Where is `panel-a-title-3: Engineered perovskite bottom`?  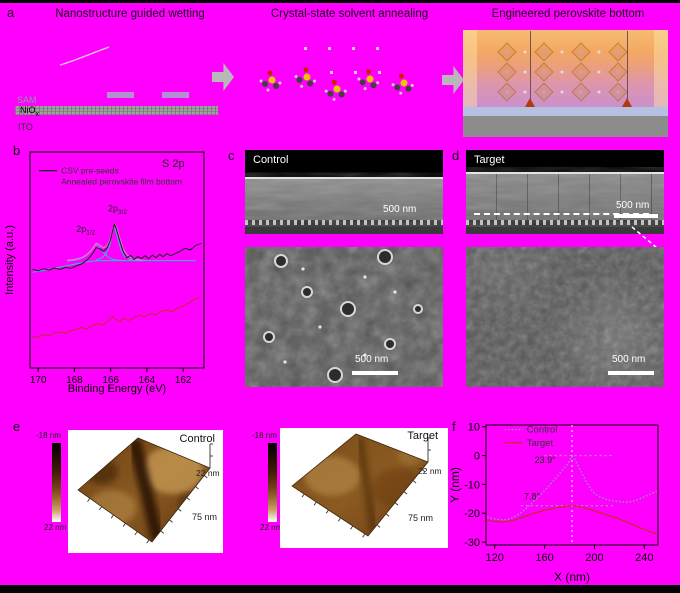
panel-a-title-3: Engineered perovskite bottom is located at coordinates (568, 14).